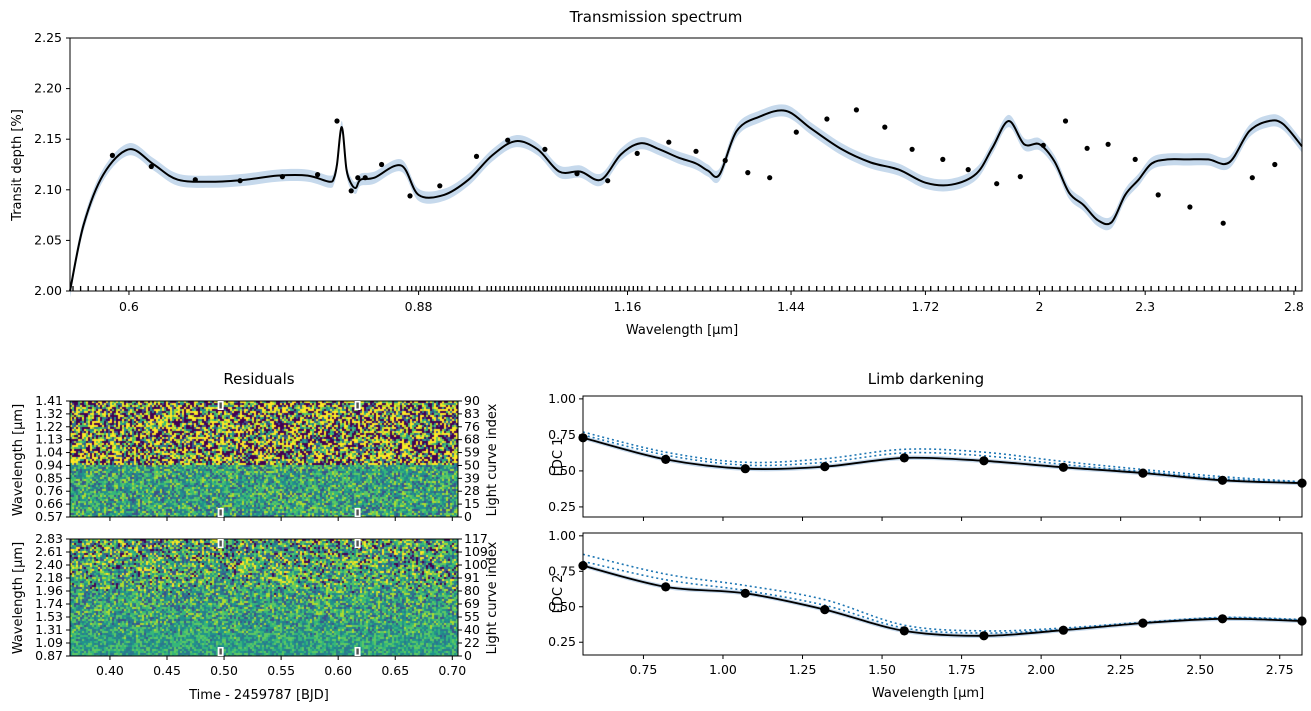  What do you see at coordinates (925, 306) in the screenshot?
I see `x-tick-label: 1.72` at bounding box center [925, 306].